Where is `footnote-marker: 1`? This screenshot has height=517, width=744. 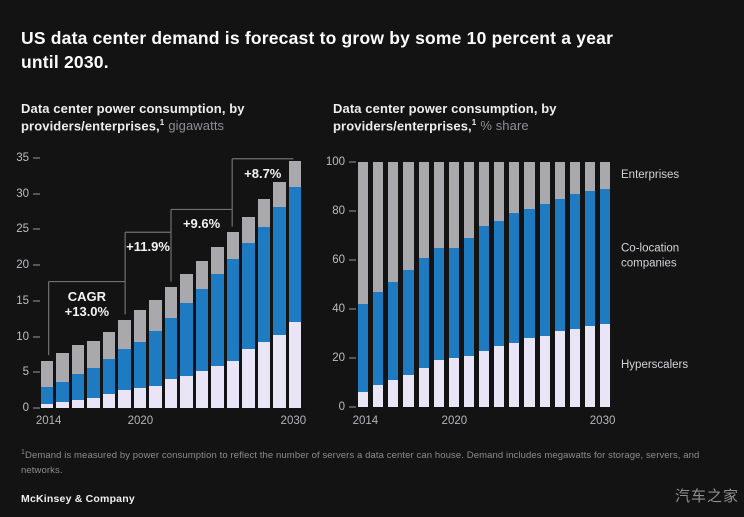
footnote-marker: 1 is located at coordinates (23, 452).